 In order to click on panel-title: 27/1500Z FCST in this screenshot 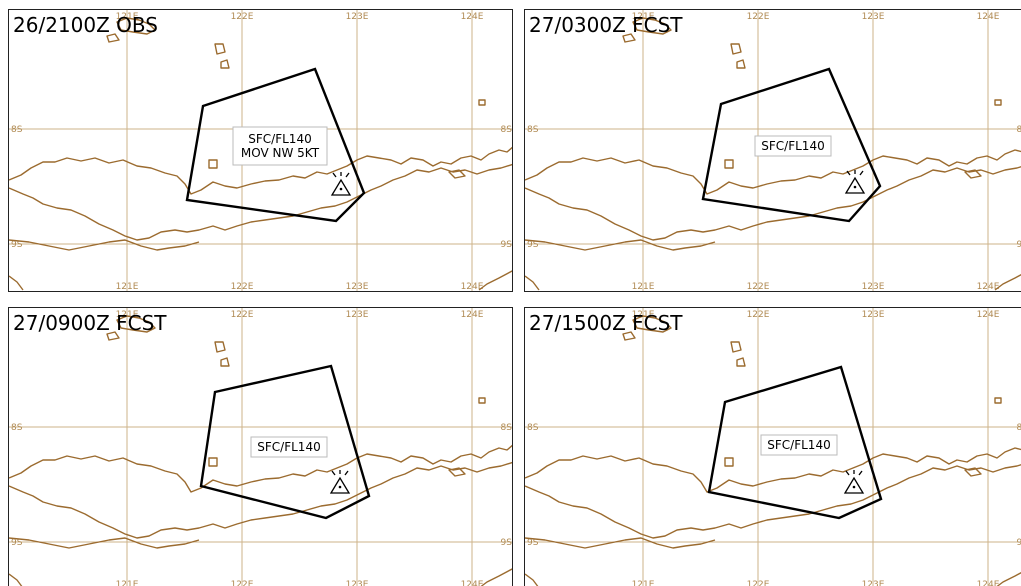, I will do `click(606, 323)`.